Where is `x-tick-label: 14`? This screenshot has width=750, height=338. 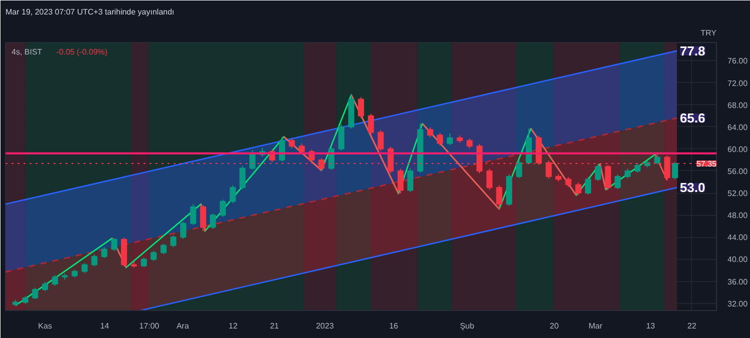 x-tick-label: 14 is located at coordinates (105, 326).